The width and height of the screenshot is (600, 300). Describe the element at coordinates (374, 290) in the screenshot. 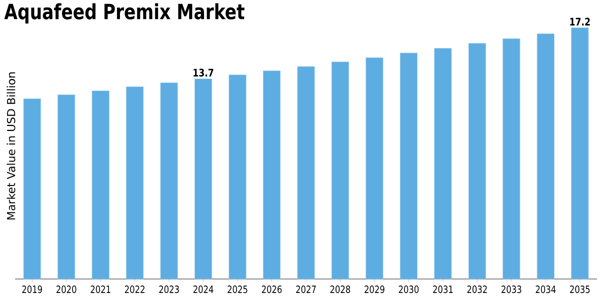

I see `x-tick-label: 2029` at that location.